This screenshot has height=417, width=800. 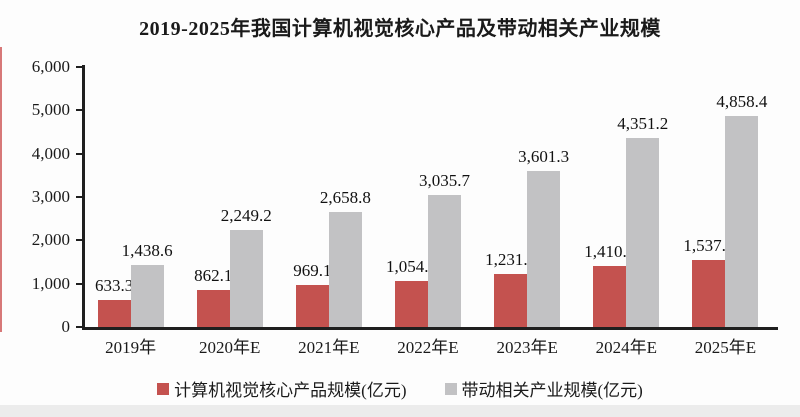 I want to click on y-tick-label: 2,000, so click(x=50, y=240).